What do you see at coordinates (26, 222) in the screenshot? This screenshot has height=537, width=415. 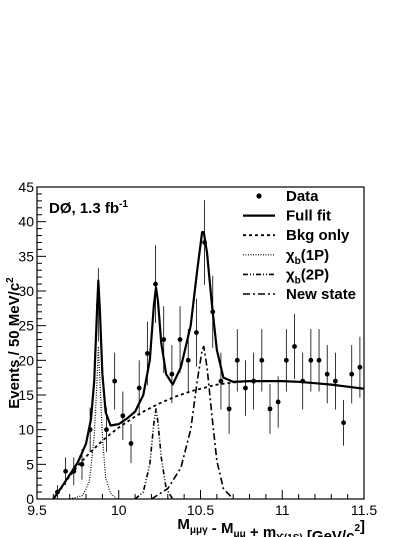 I see `y-tick-label: 40` at bounding box center [26, 222].